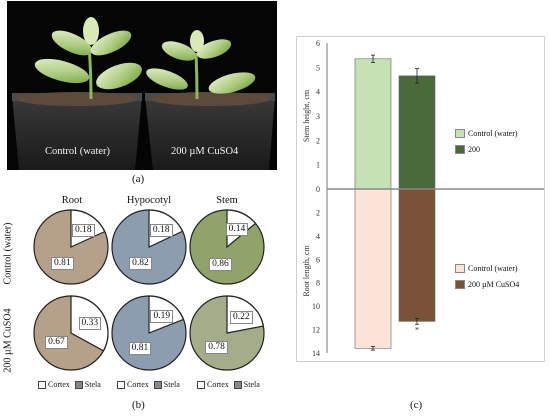 The image size is (550, 416). What do you see at coordinates (138, 405) in the screenshot?
I see `panel-b-caption: (b)` at bounding box center [138, 405].